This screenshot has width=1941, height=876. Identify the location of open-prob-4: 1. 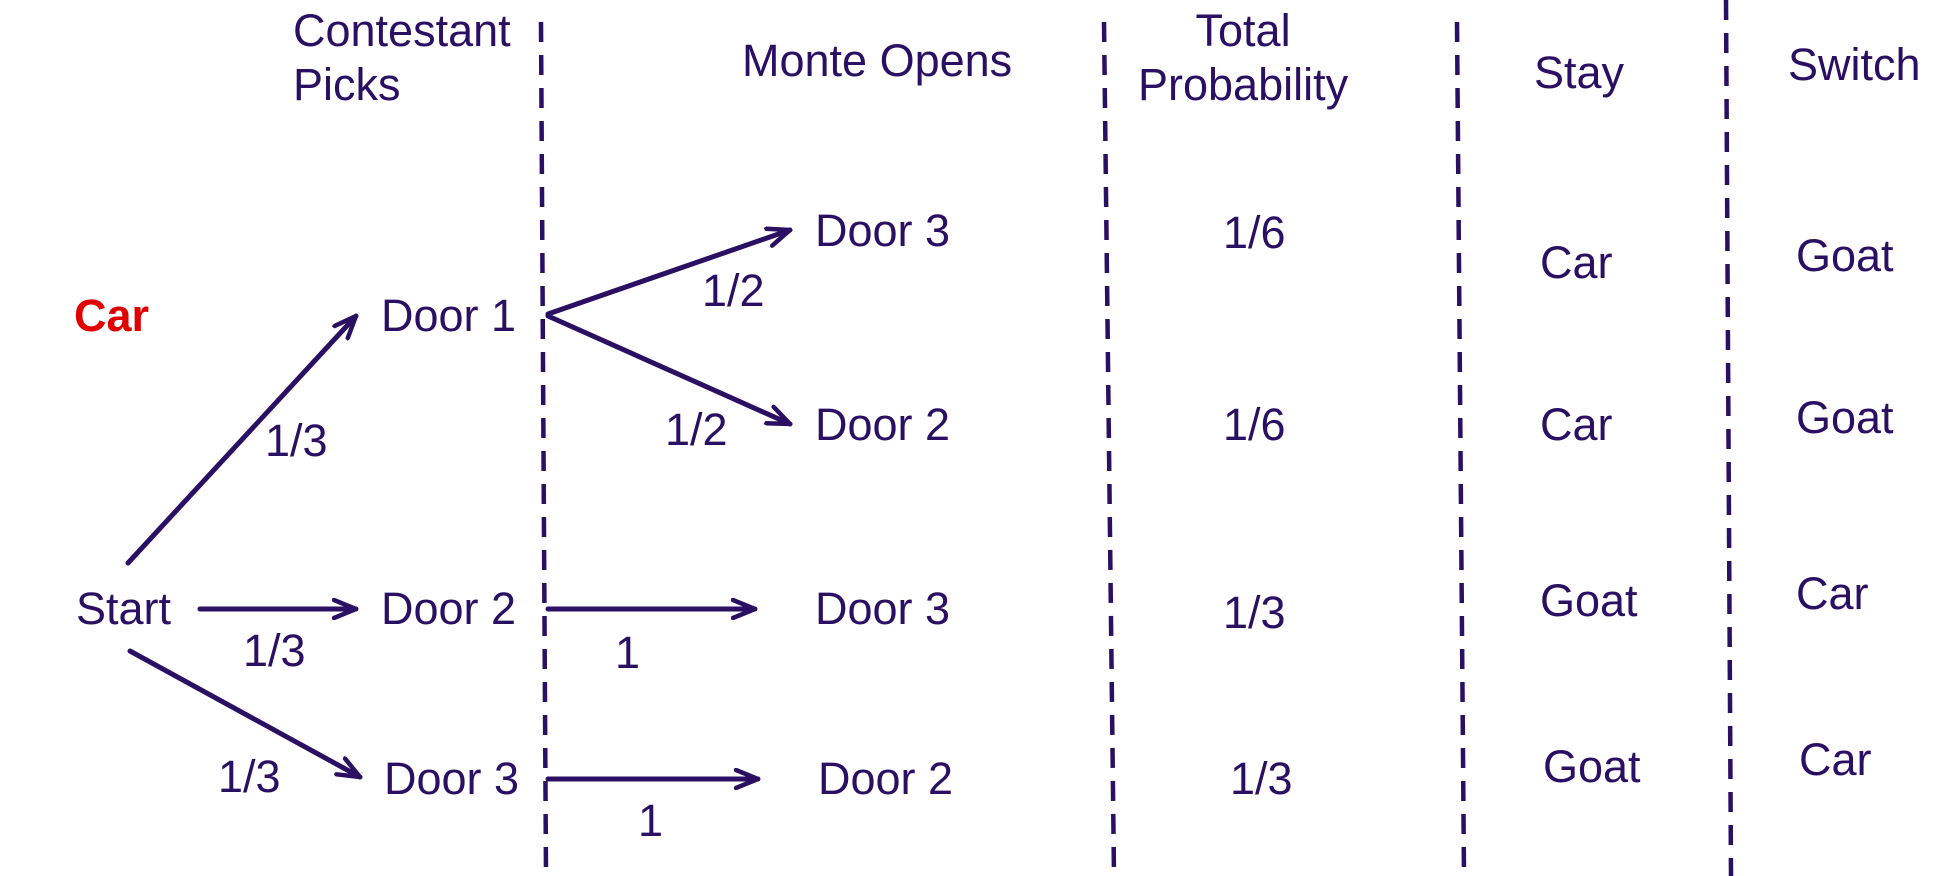
(651, 820).